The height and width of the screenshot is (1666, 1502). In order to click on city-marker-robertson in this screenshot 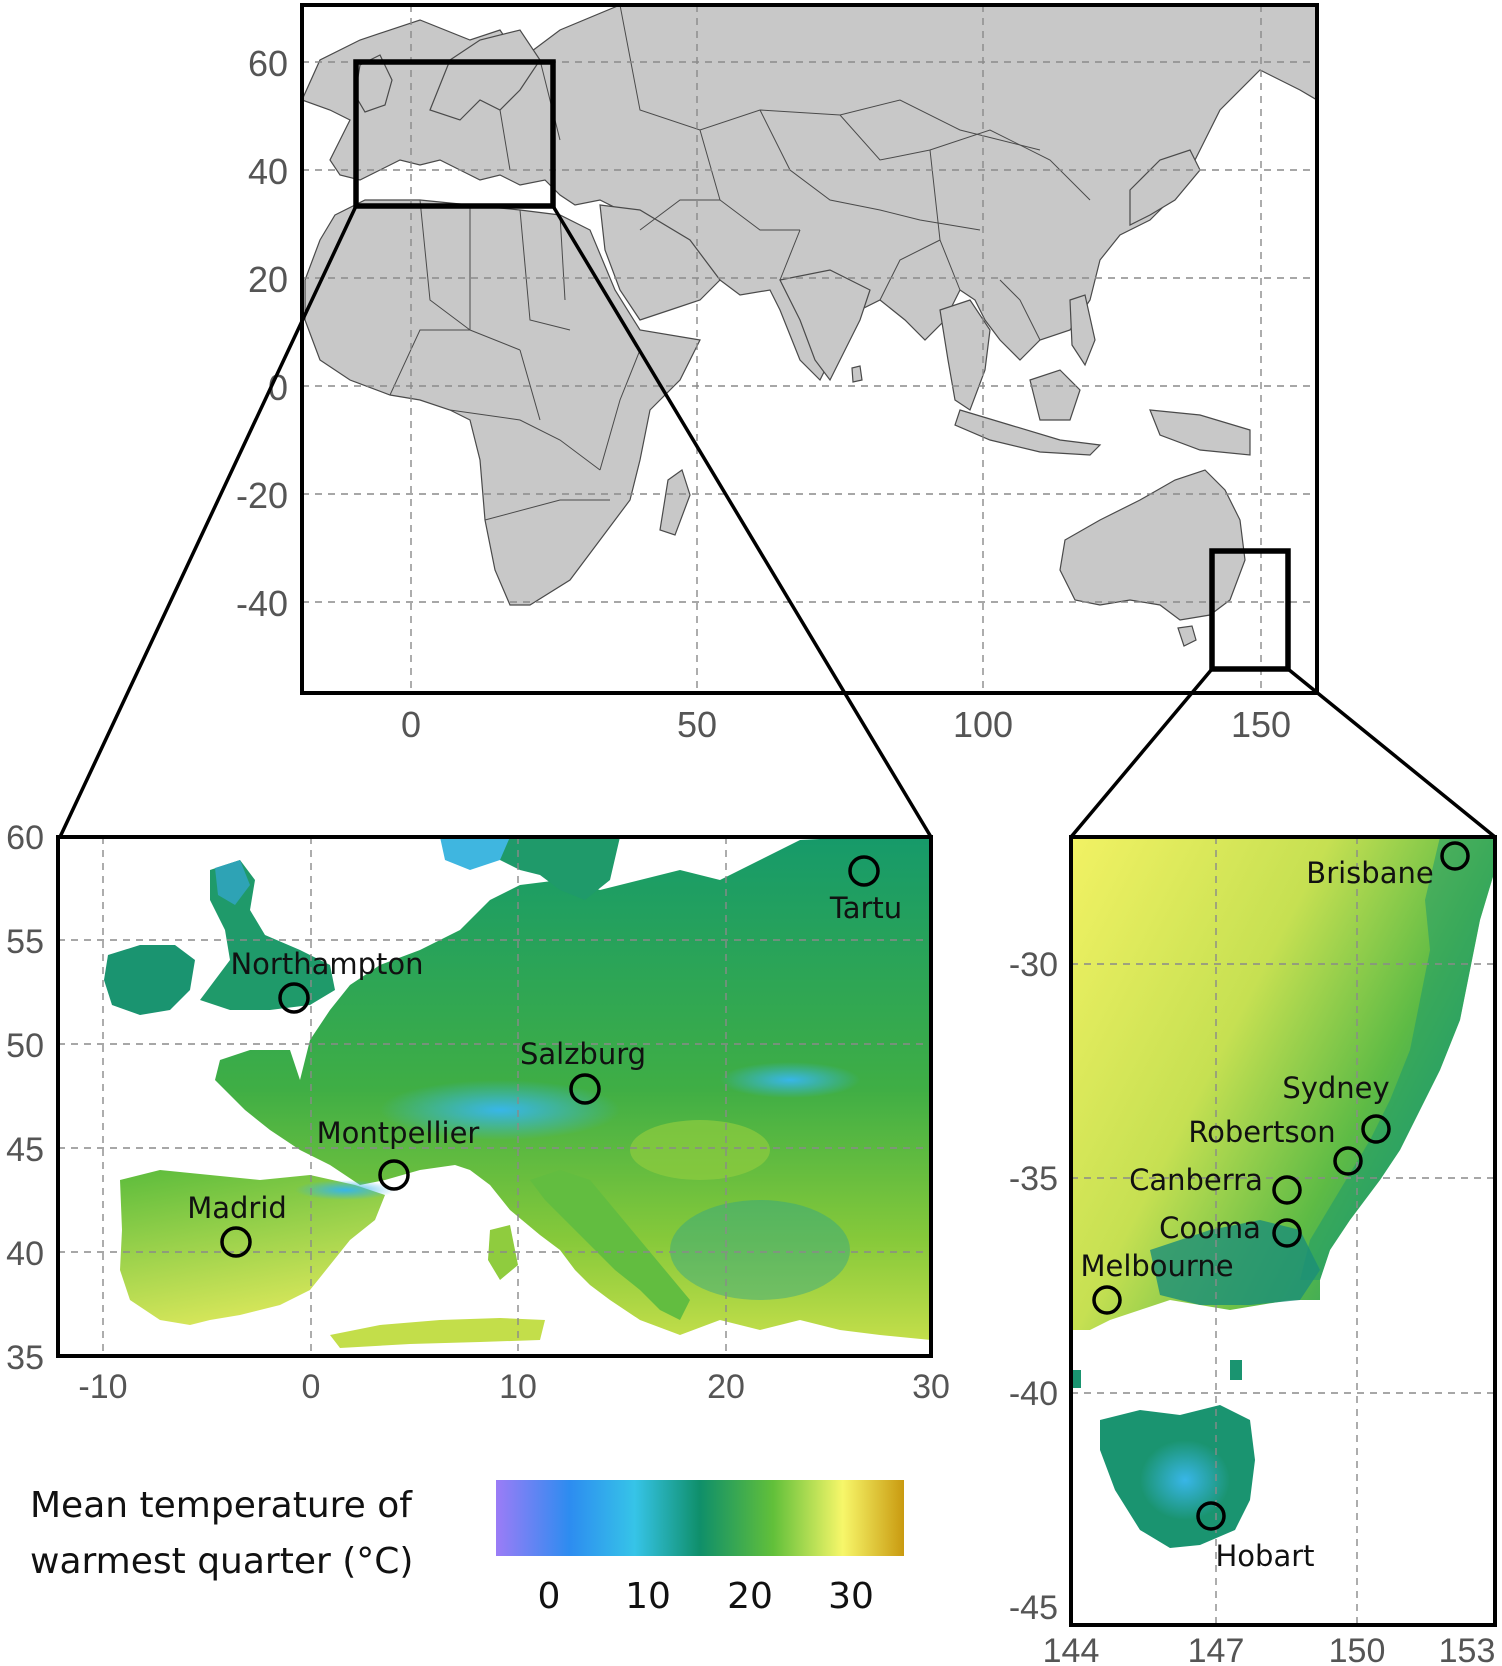, I will do `click(1348, 1161)`.